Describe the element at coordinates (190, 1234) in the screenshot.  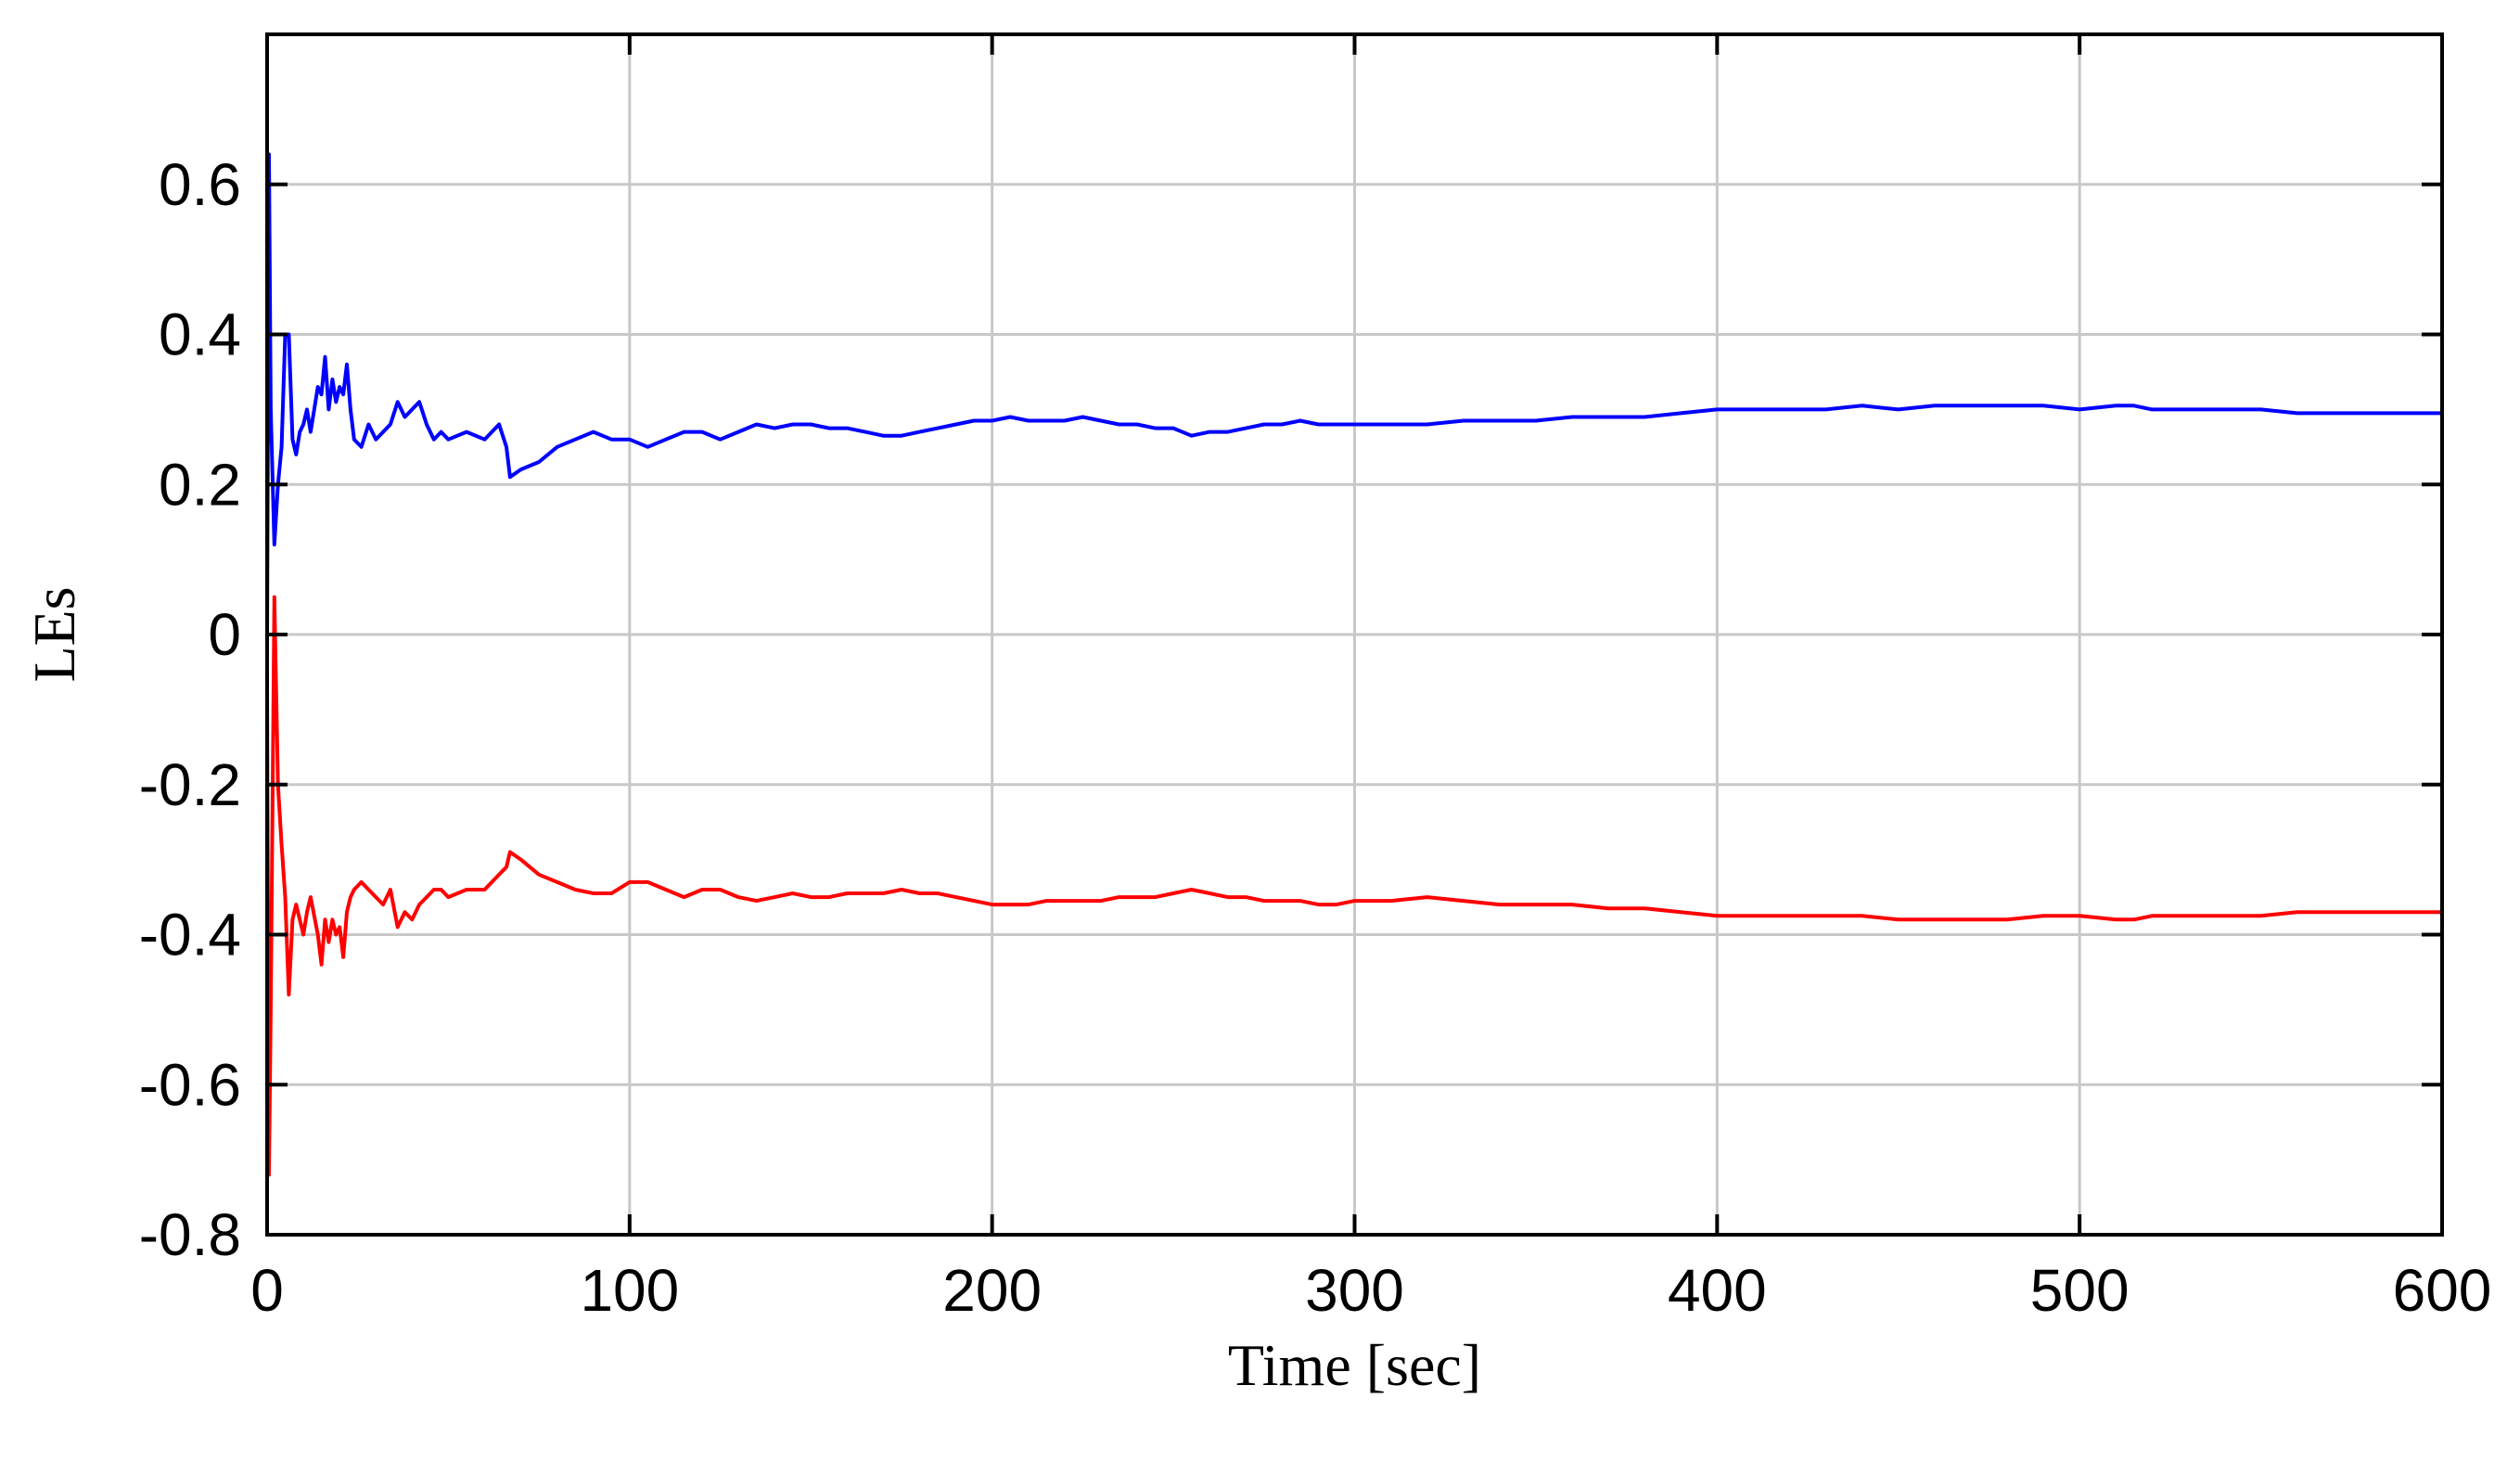
I see `y-tick-label: -0.8` at that location.